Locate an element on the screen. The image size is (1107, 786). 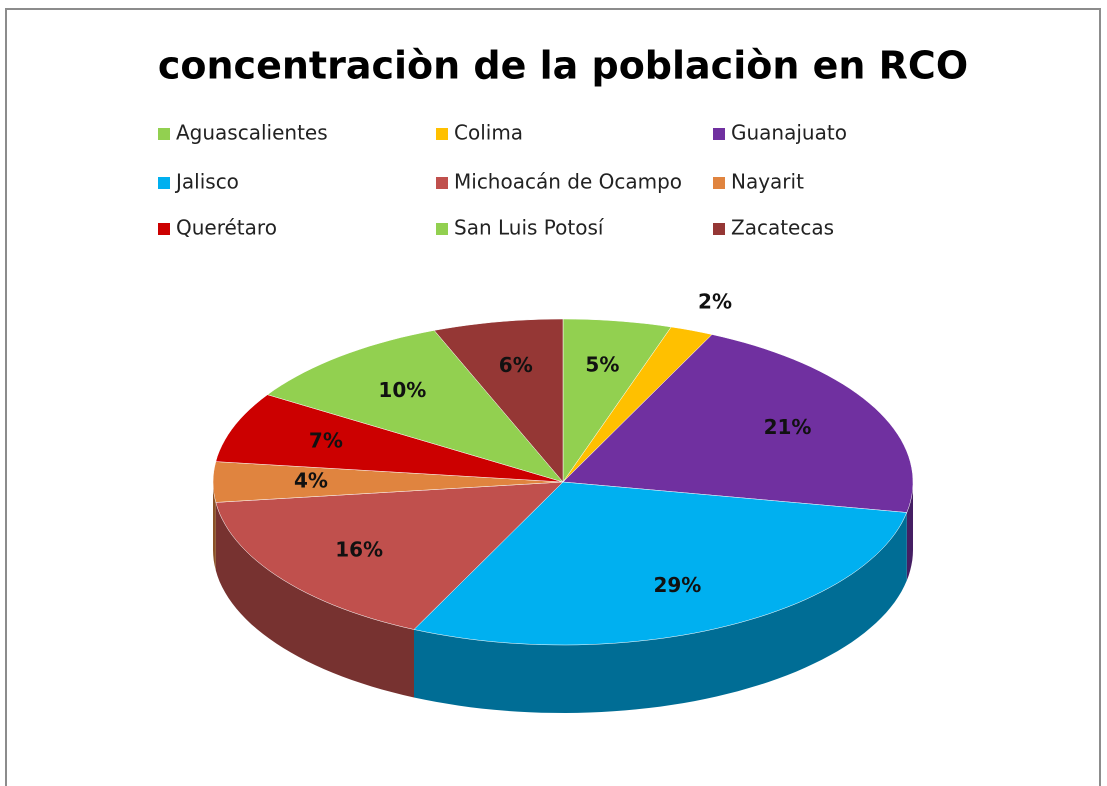
data-label: 6% is located at coordinates (516, 365).